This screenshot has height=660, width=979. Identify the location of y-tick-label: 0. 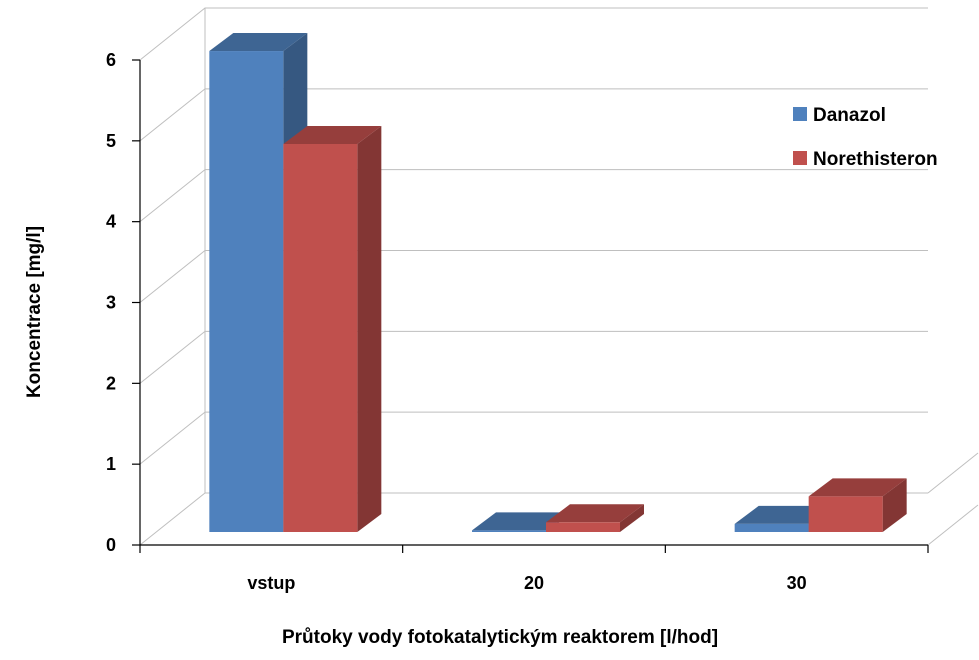
(111, 545).